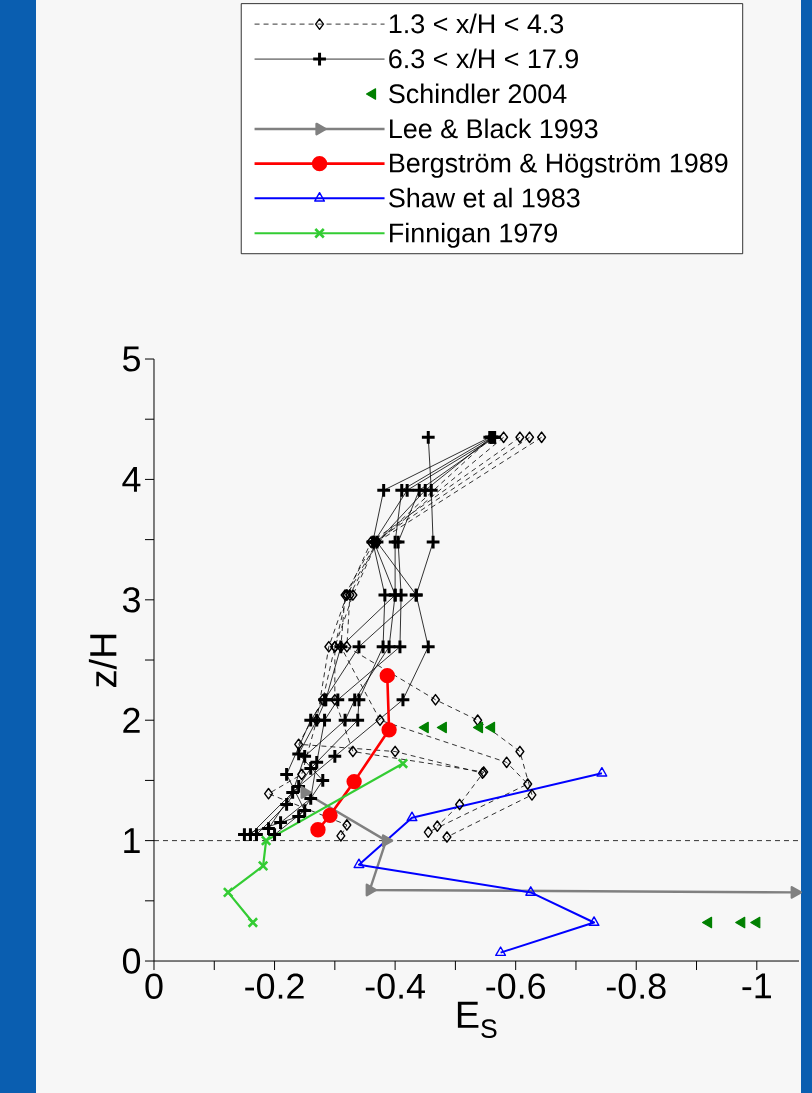 The image size is (812, 1093). What do you see at coordinates (395, 986) in the screenshot?
I see `x-tick-label: -0.4` at bounding box center [395, 986].